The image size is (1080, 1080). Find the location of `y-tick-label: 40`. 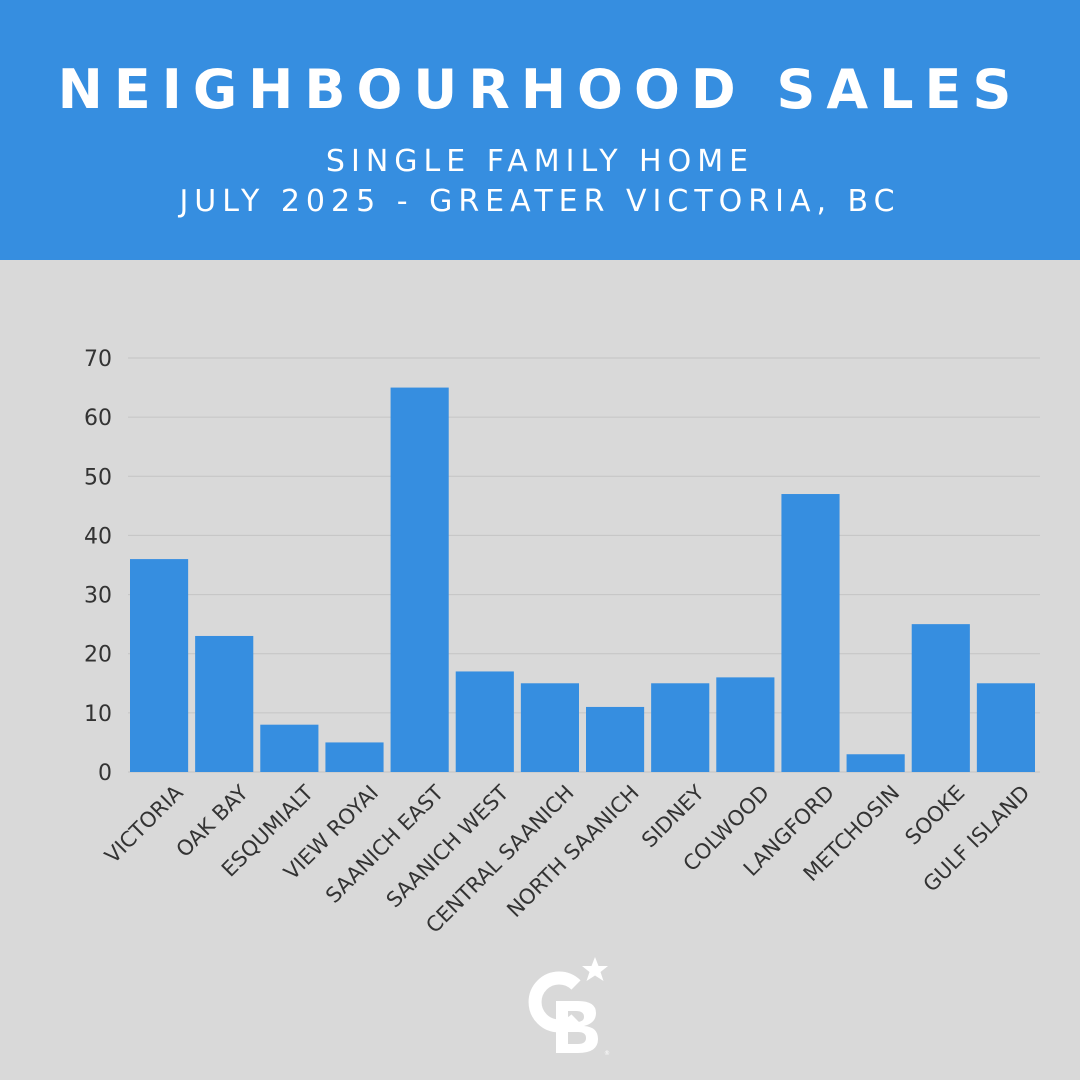

y-tick-label: 40 is located at coordinates (98, 536).